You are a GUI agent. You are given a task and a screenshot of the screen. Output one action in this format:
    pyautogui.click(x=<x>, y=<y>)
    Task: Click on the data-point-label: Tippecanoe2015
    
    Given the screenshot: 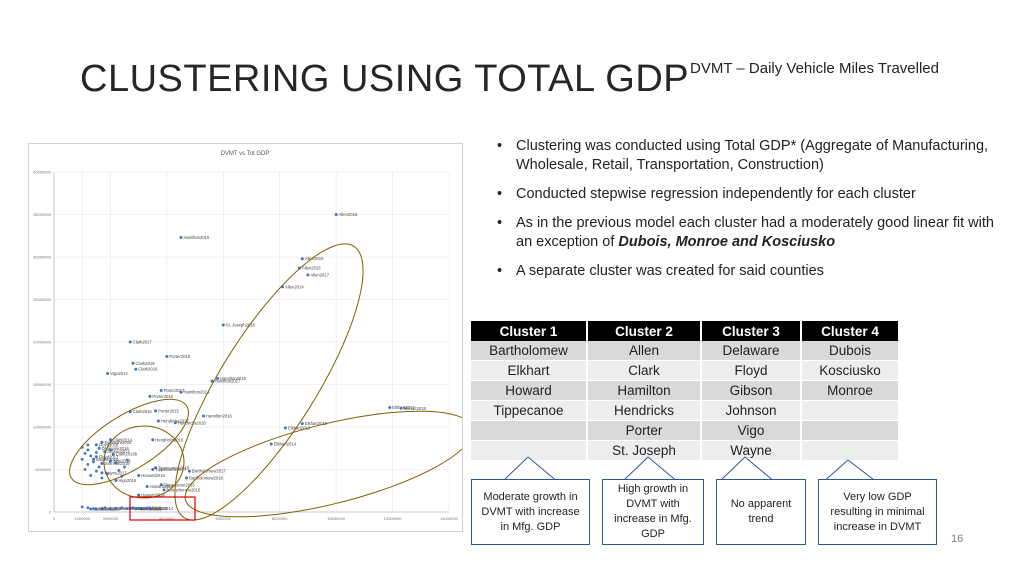 What is the action you would take?
    pyautogui.click(x=180, y=484)
    